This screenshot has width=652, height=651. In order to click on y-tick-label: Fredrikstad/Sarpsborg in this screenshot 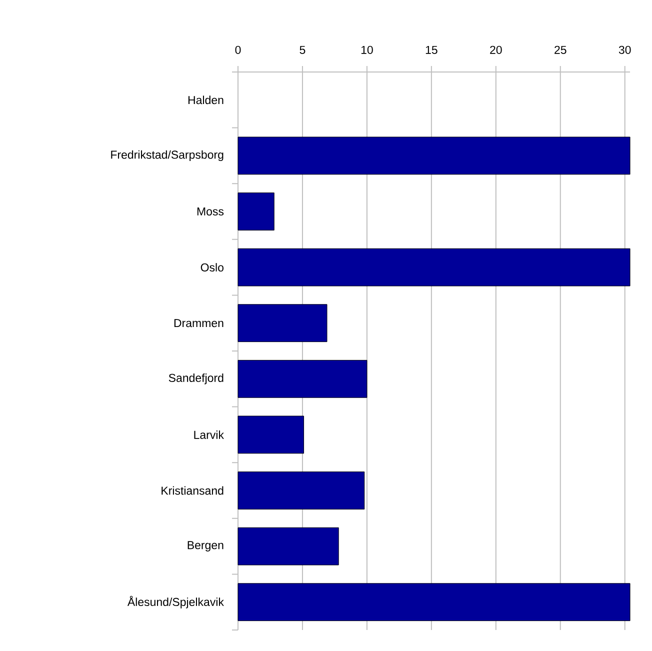, I will do `click(167, 156)`.